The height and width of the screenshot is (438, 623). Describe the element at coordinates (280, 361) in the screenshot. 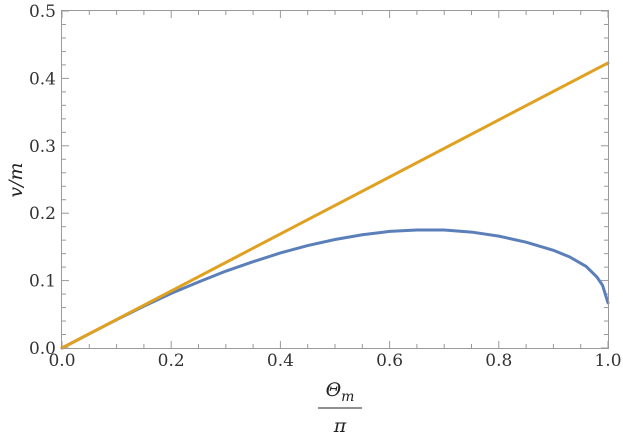

I see `x-tick-label: 0.4` at that location.